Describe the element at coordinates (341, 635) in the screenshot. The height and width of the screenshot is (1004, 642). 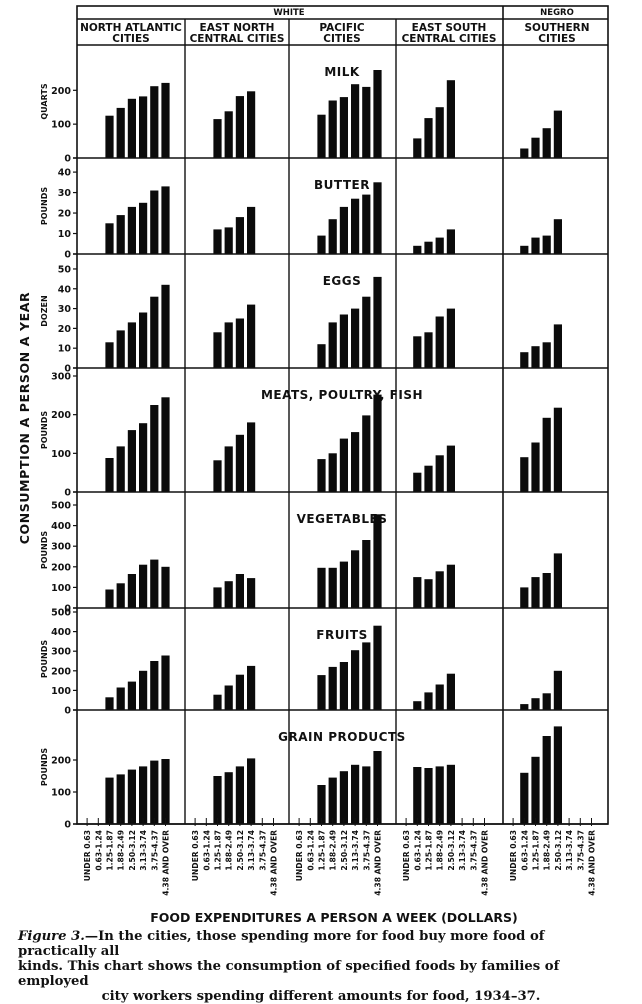
I see `panel-title-fruits: FRUITS` at that location.